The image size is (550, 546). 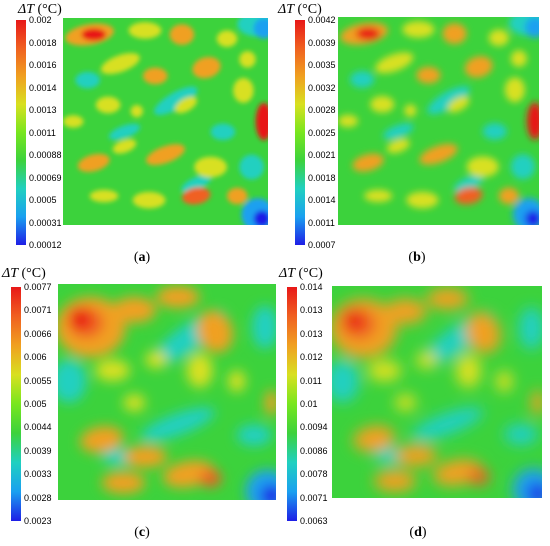 What do you see at coordinates (417, 257) in the screenshot?
I see `caption-b: (b)` at bounding box center [417, 257].